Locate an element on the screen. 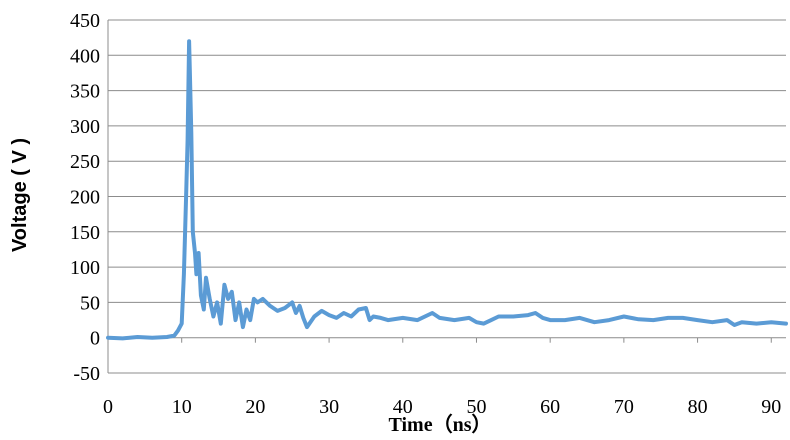  x-tick-label: 20 is located at coordinates (255, 407).